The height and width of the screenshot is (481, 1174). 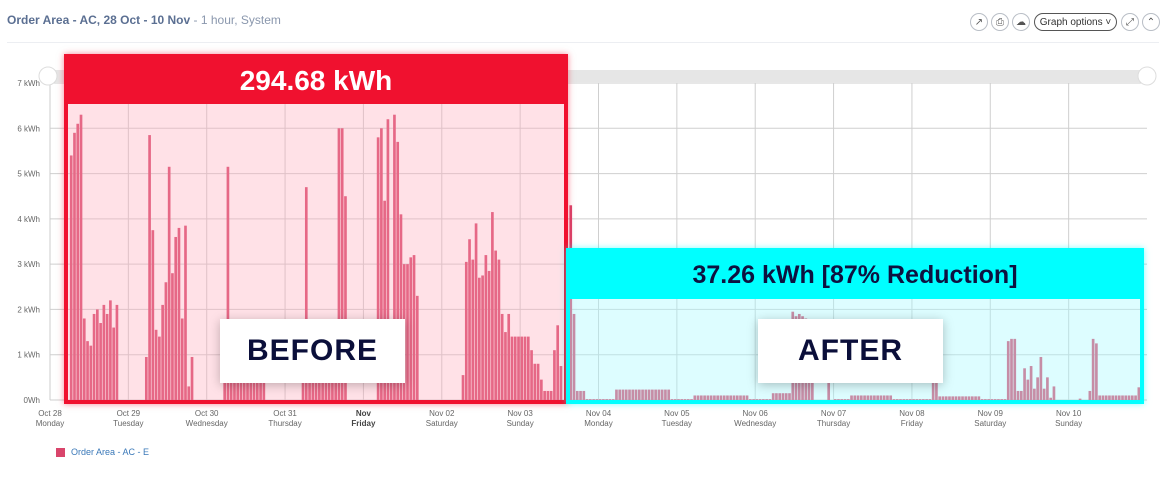 I want to click on x-tick-date: Oct 31, so click(x=285, y=413).